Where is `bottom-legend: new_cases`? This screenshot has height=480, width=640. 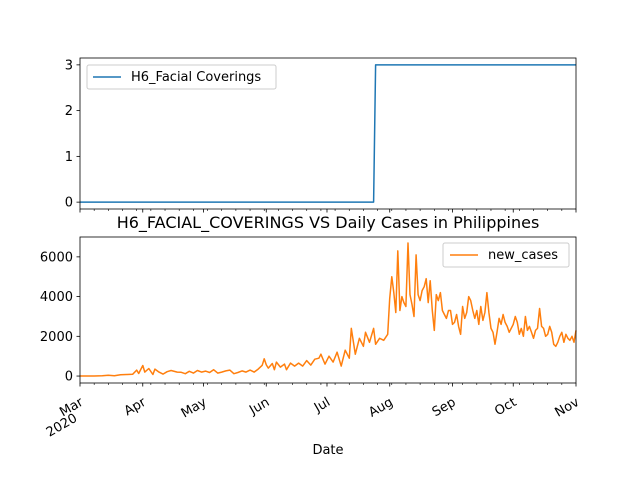 bottom-legend: new_cases is located at coordinates (506, 255).